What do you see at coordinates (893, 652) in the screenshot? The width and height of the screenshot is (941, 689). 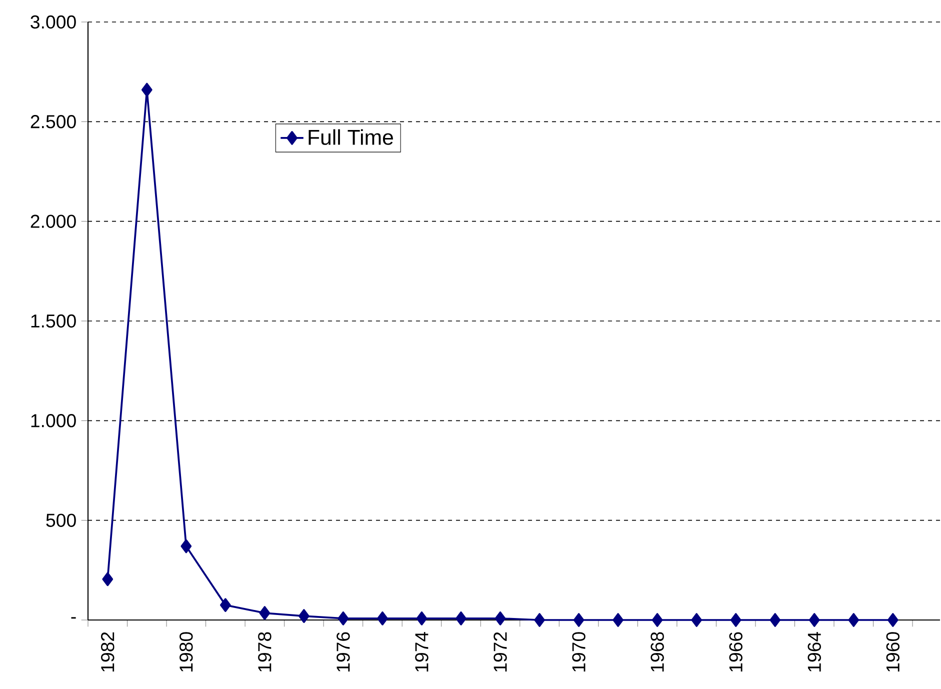 I see `x-tick-label: 1960` at bounding box center [893, 652].